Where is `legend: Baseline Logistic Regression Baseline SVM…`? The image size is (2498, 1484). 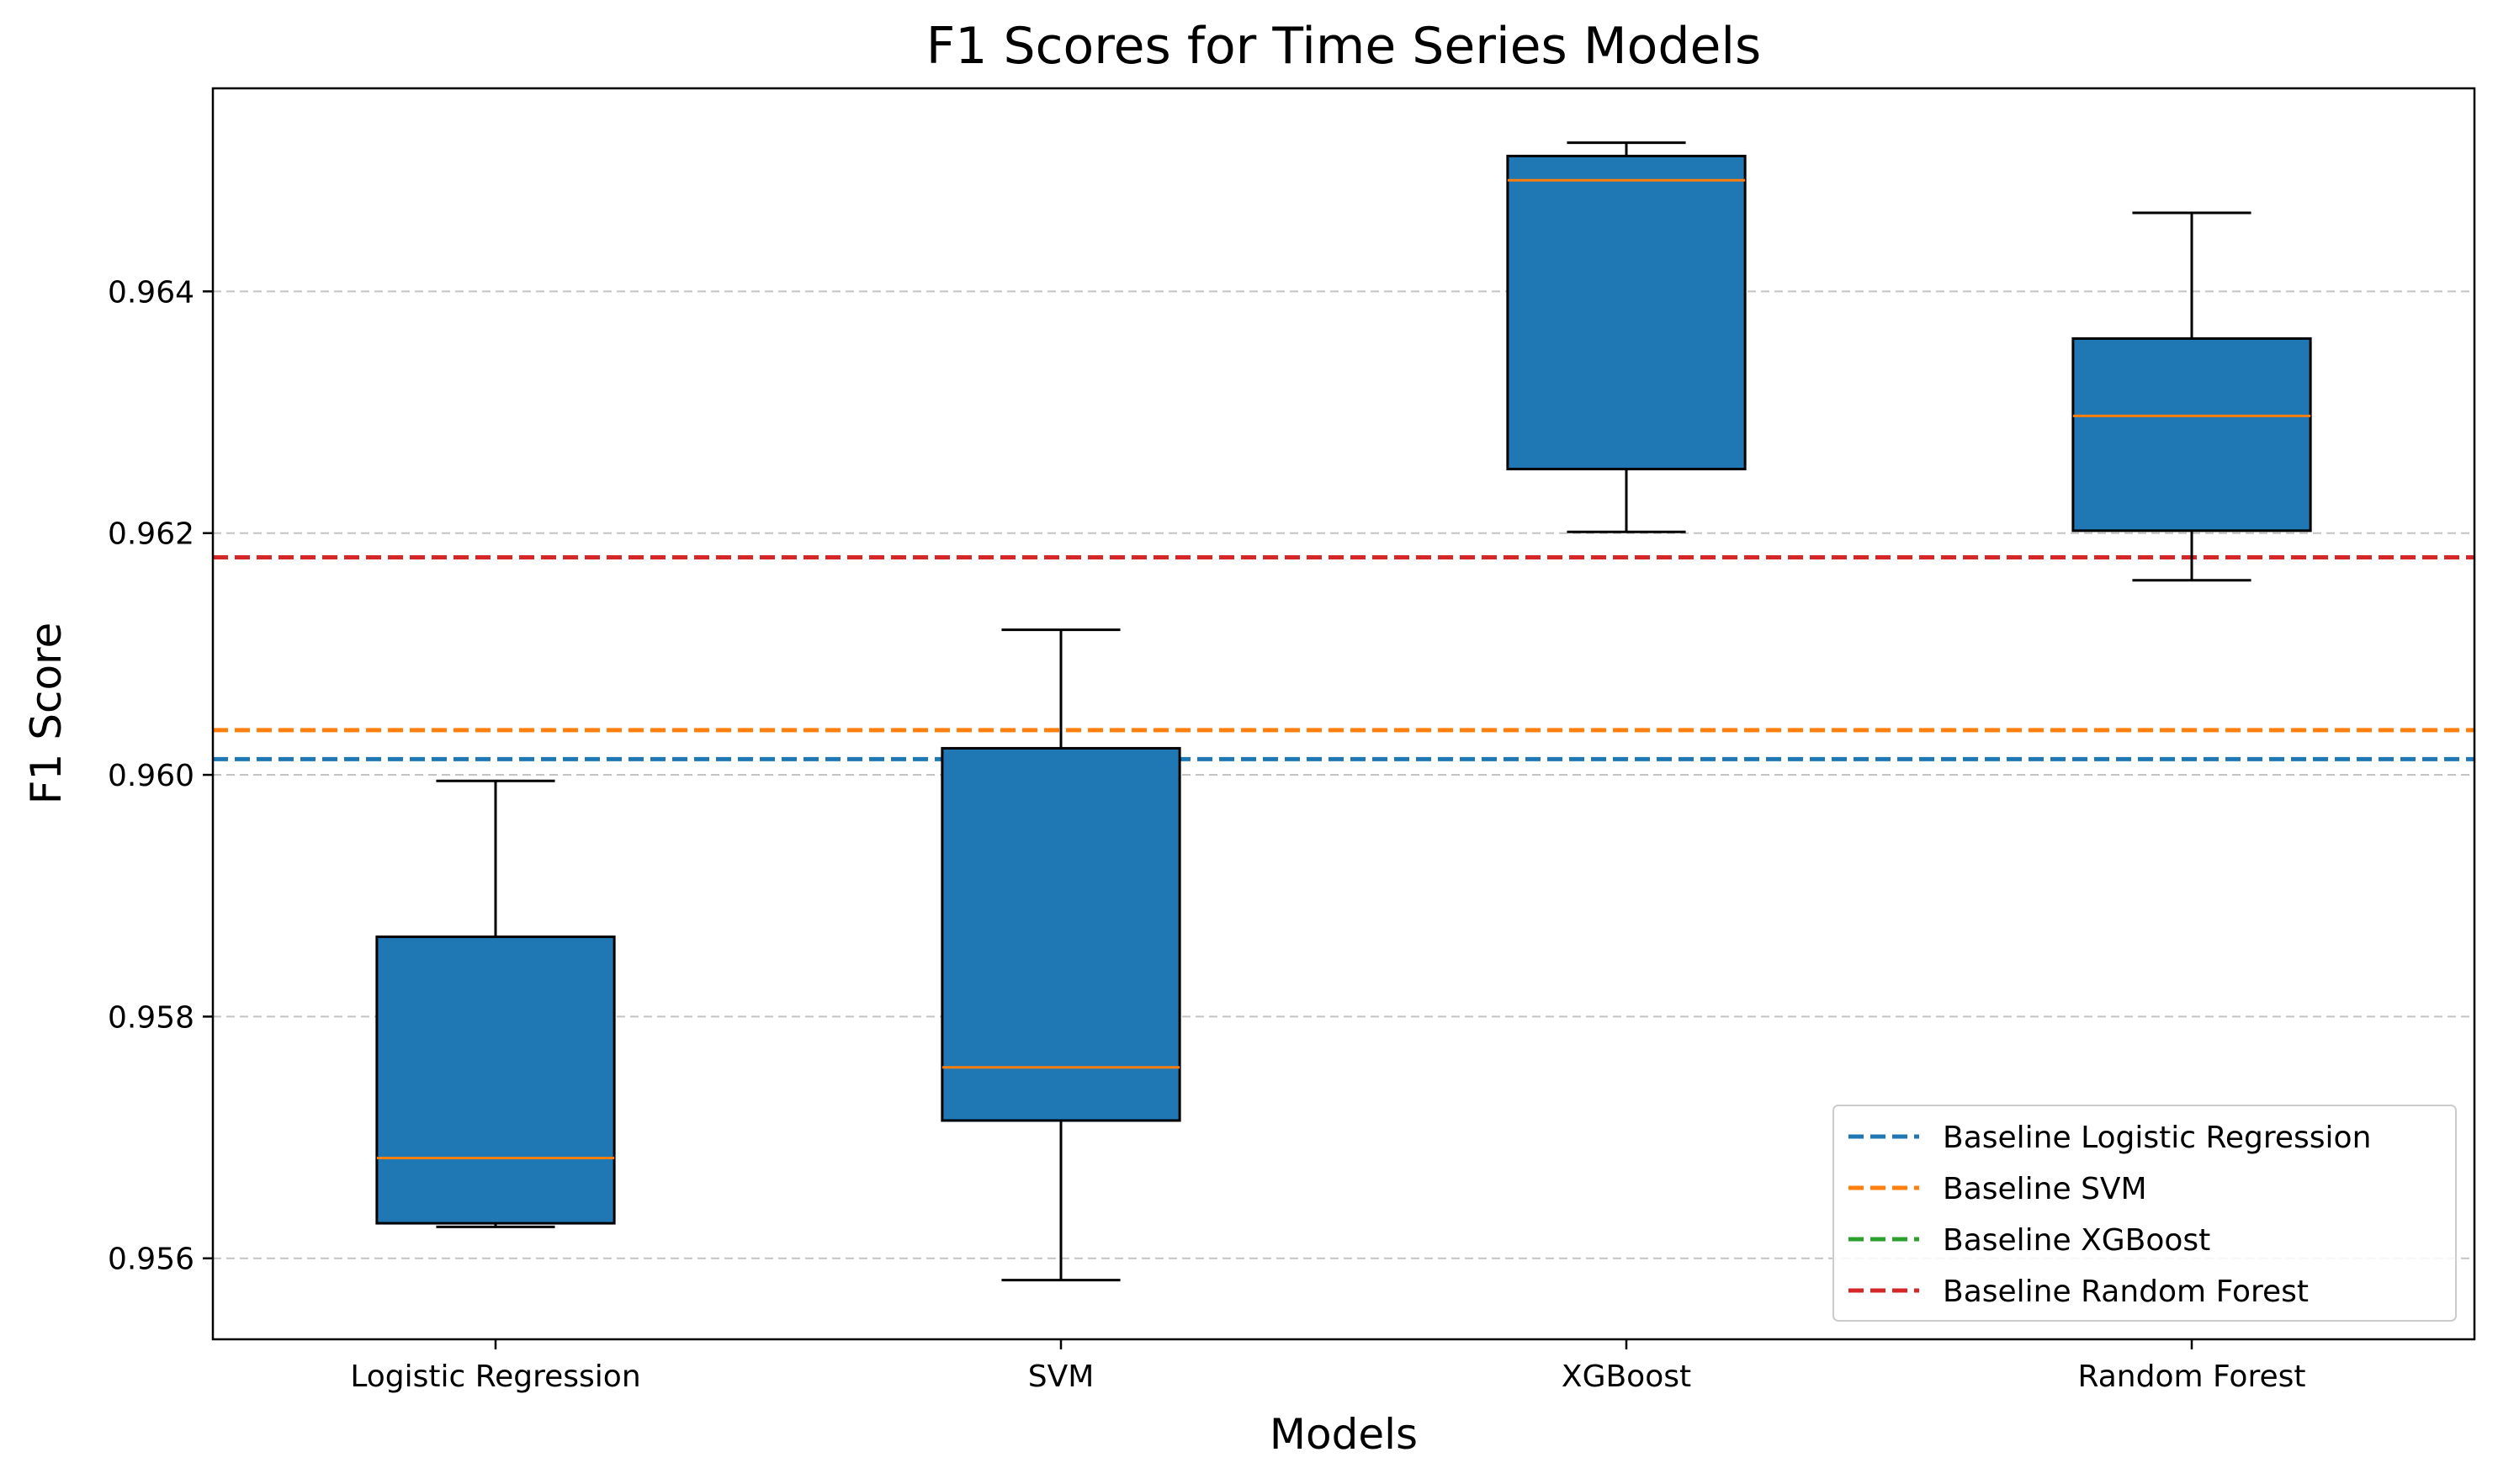 legend: Baseline Logistic Regression Baseline SVM… is located at coordinates (2144, 1213).